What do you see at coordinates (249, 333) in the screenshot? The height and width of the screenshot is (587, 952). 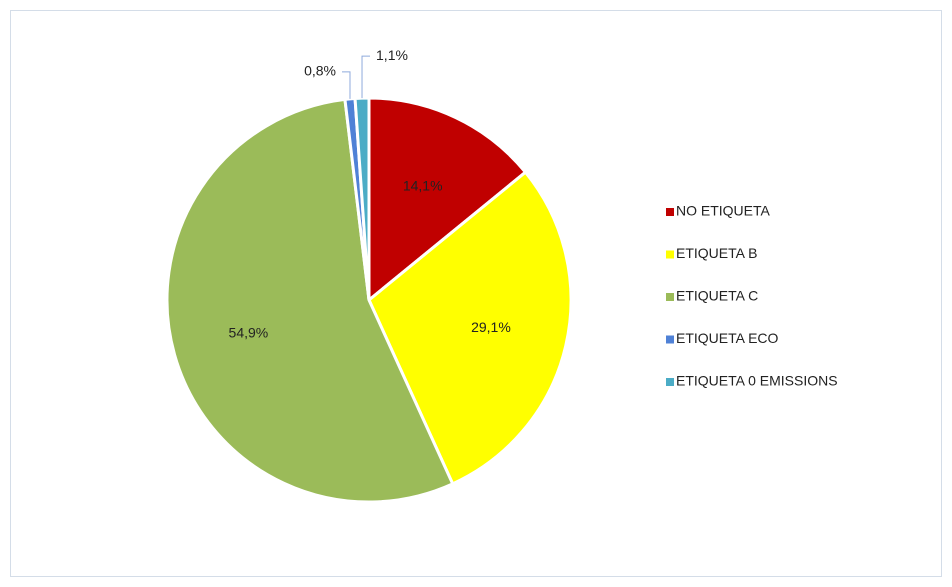 I see `data-label: 54,9%` at bounding box center [249, 333].